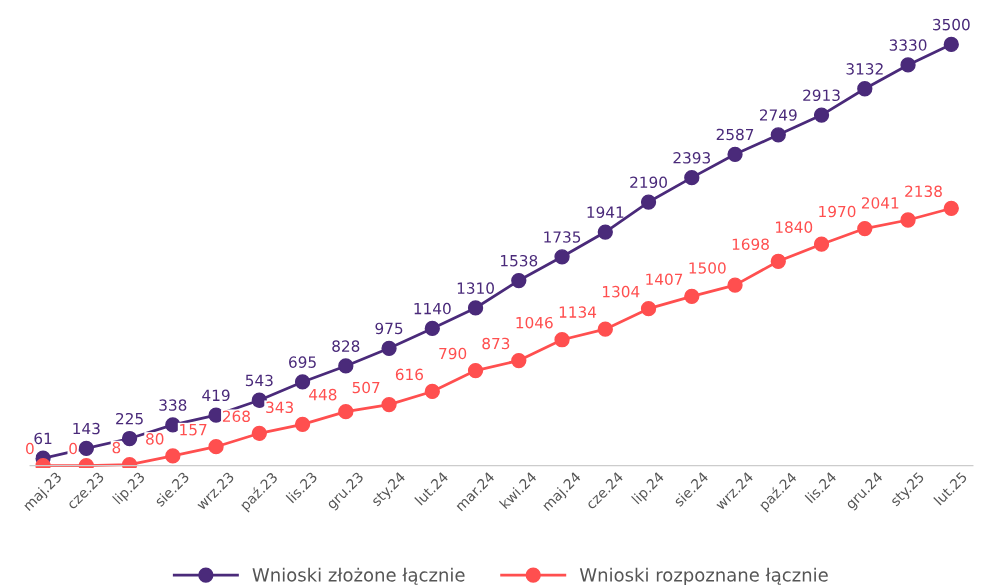  Describe the element at coordinates (346, 346) in the screenshot. I see `data-label: 828` at that location.